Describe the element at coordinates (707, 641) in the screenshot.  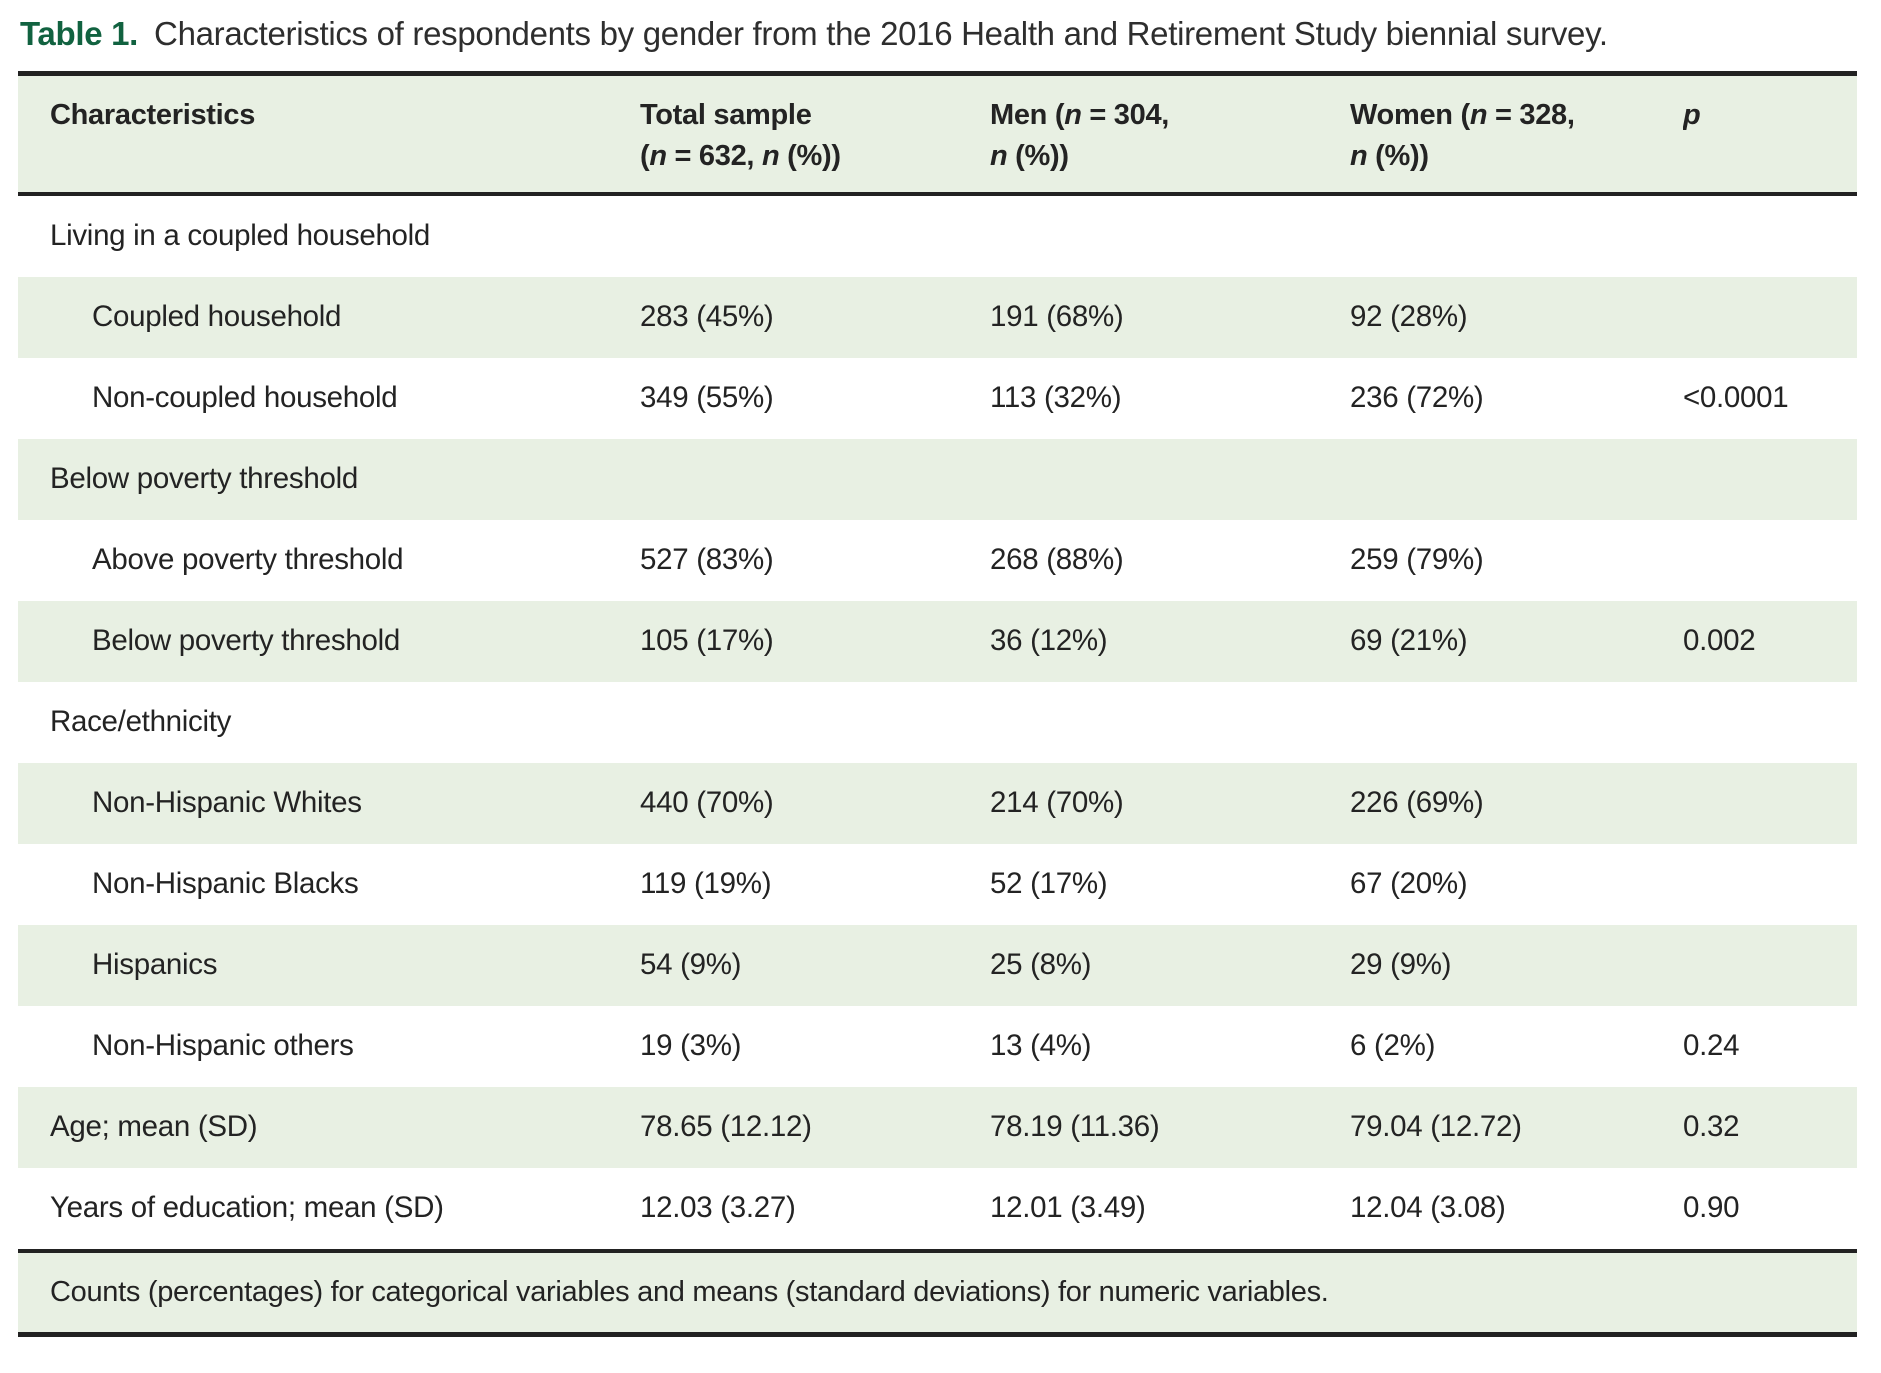
I see `total-cell: 105 (17%)` at that location.